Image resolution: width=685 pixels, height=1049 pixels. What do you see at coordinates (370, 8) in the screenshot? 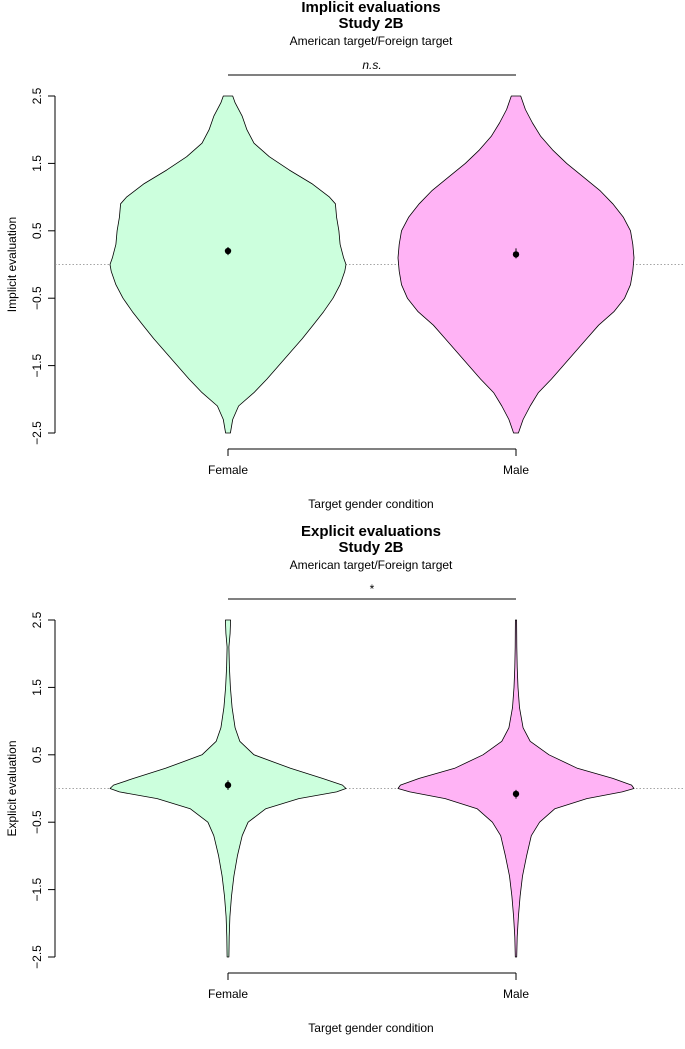
I see `chart-title: Implicit evaluations` at bounding box center [370, 8].